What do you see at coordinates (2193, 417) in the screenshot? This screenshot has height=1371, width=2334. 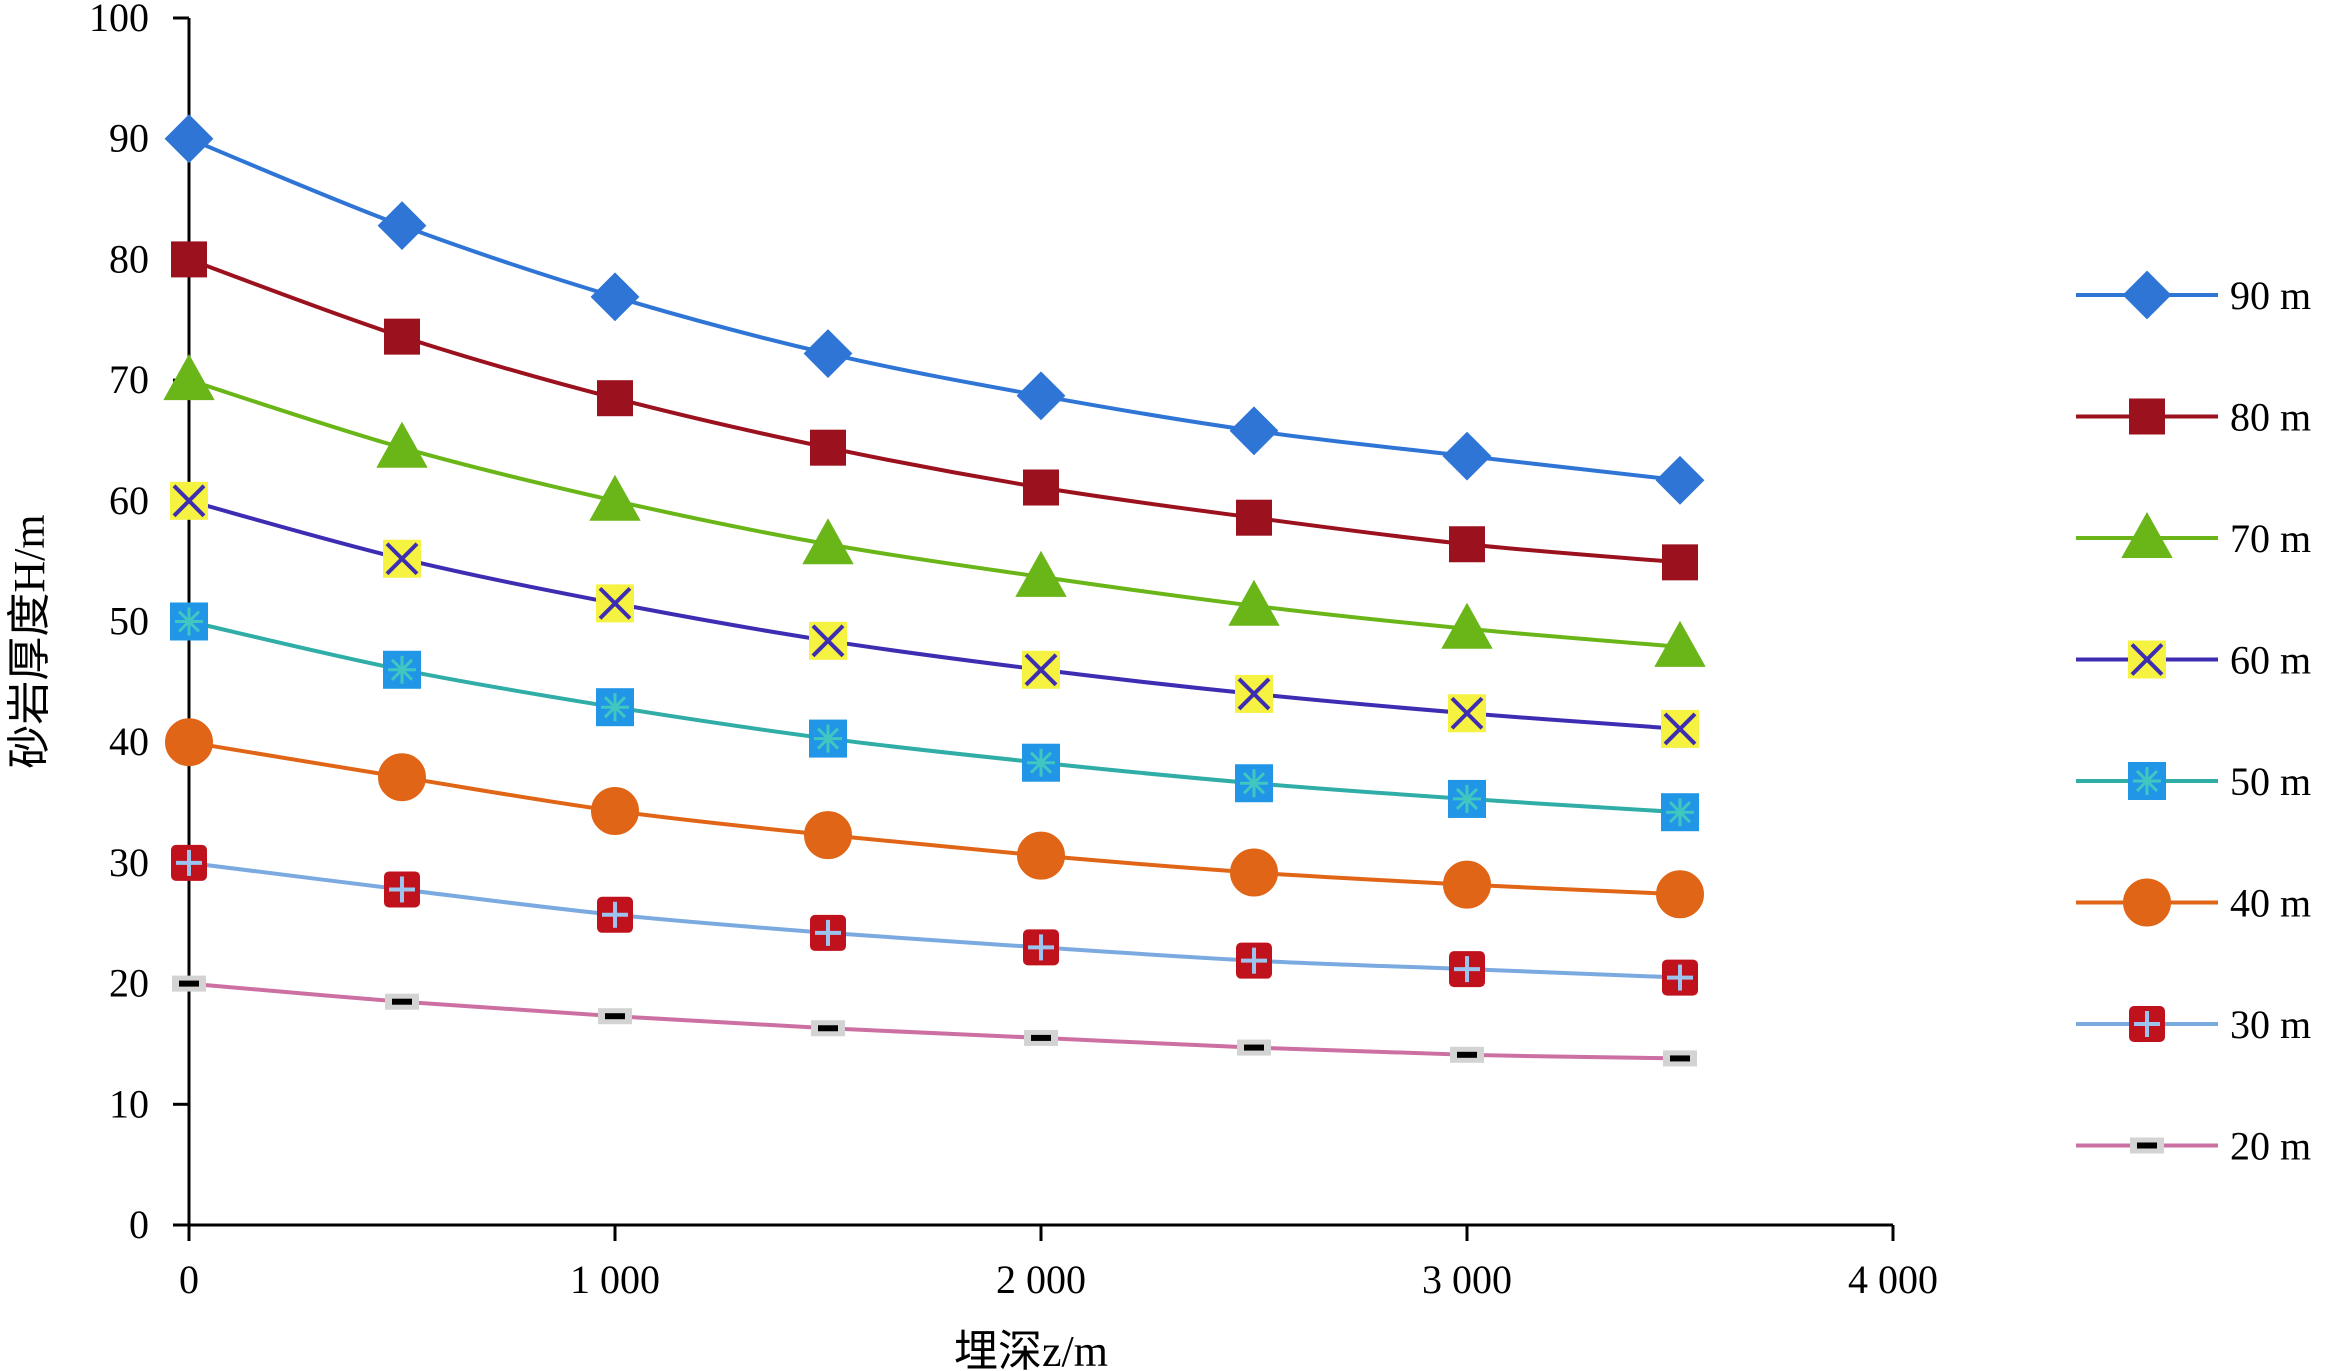 I see `legend-item: 80 m` at bounding box center [2193, 417].